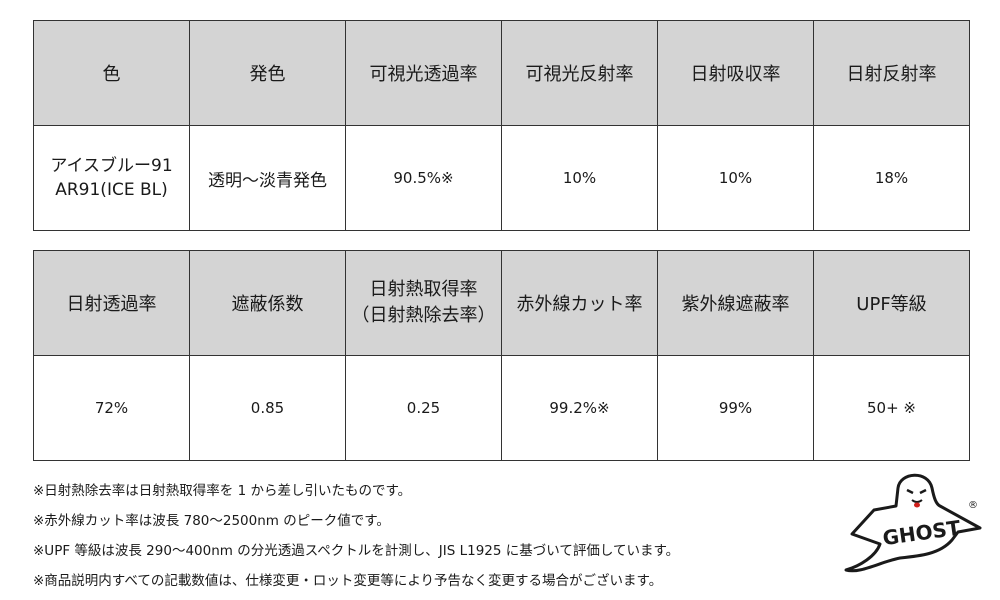 The width and height of the screenshot is (1000, 600). Describe the element at coordinates (222, 491) in the screenshot. I see `footnote: ※日射熱除去率は日射熱取得率を 1 から差し引いたものです。` at that location.